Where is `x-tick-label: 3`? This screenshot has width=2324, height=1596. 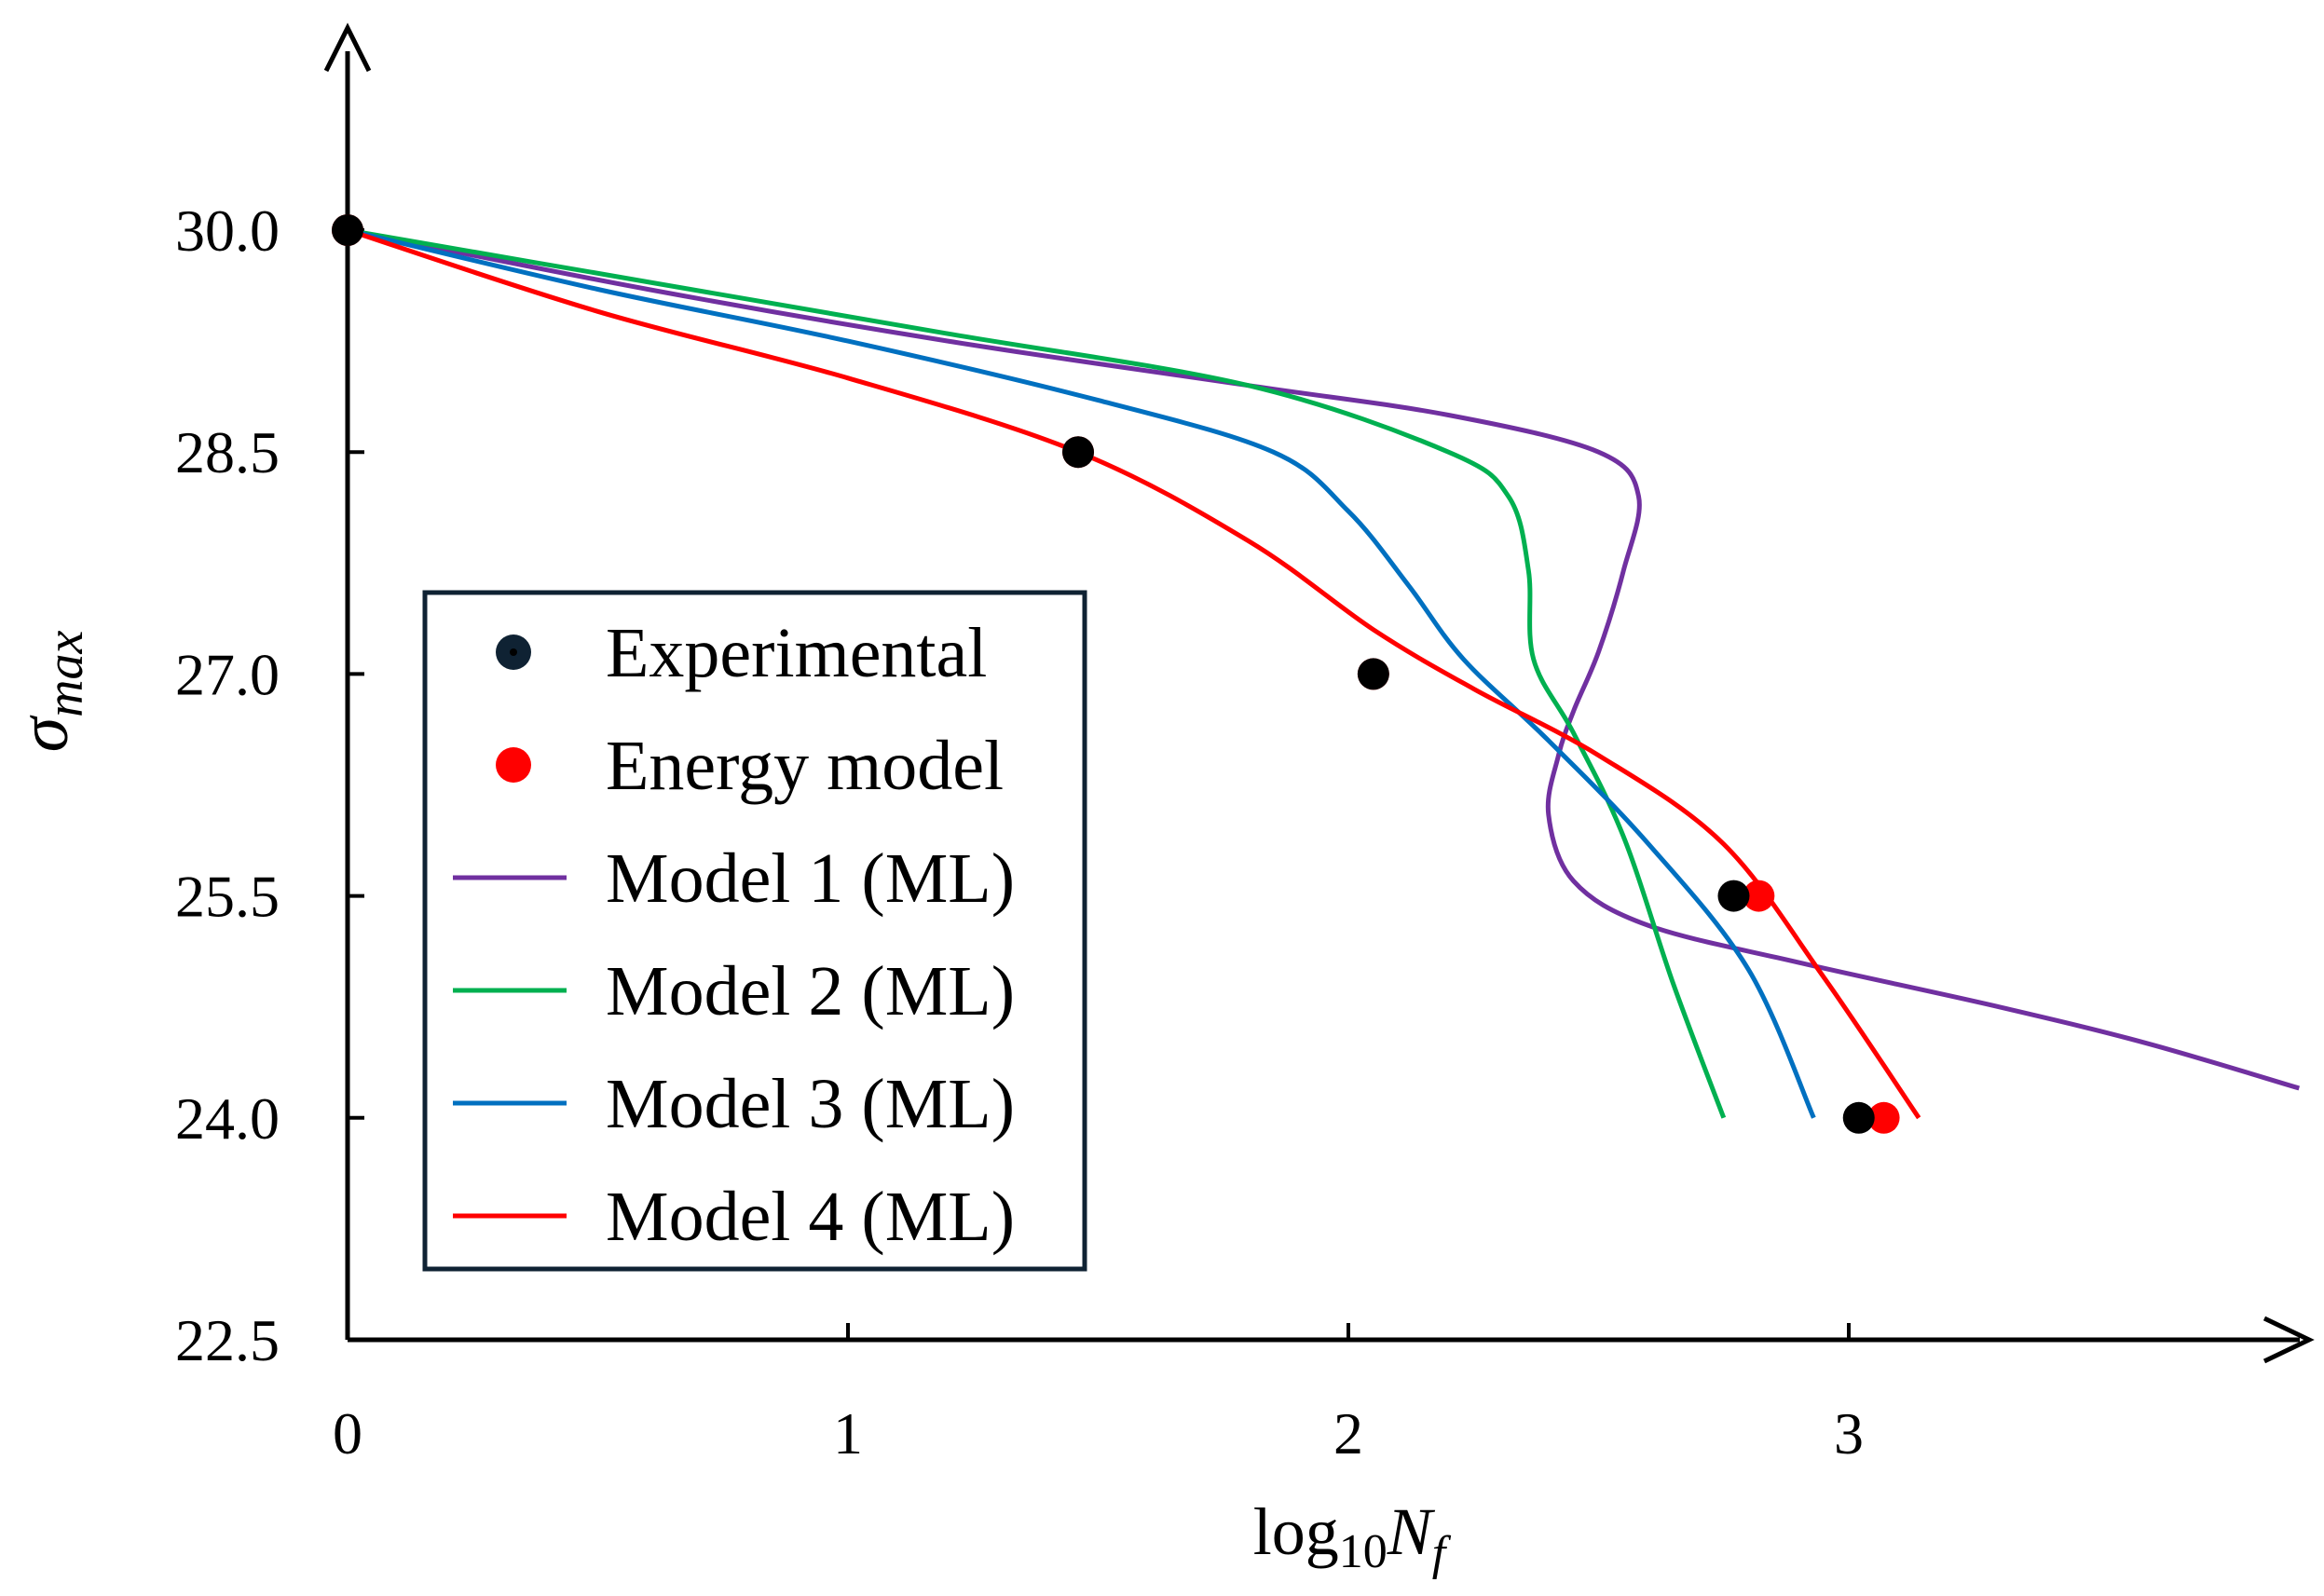 x-tick-label: 3 is located at coordinates (1849, 1433).